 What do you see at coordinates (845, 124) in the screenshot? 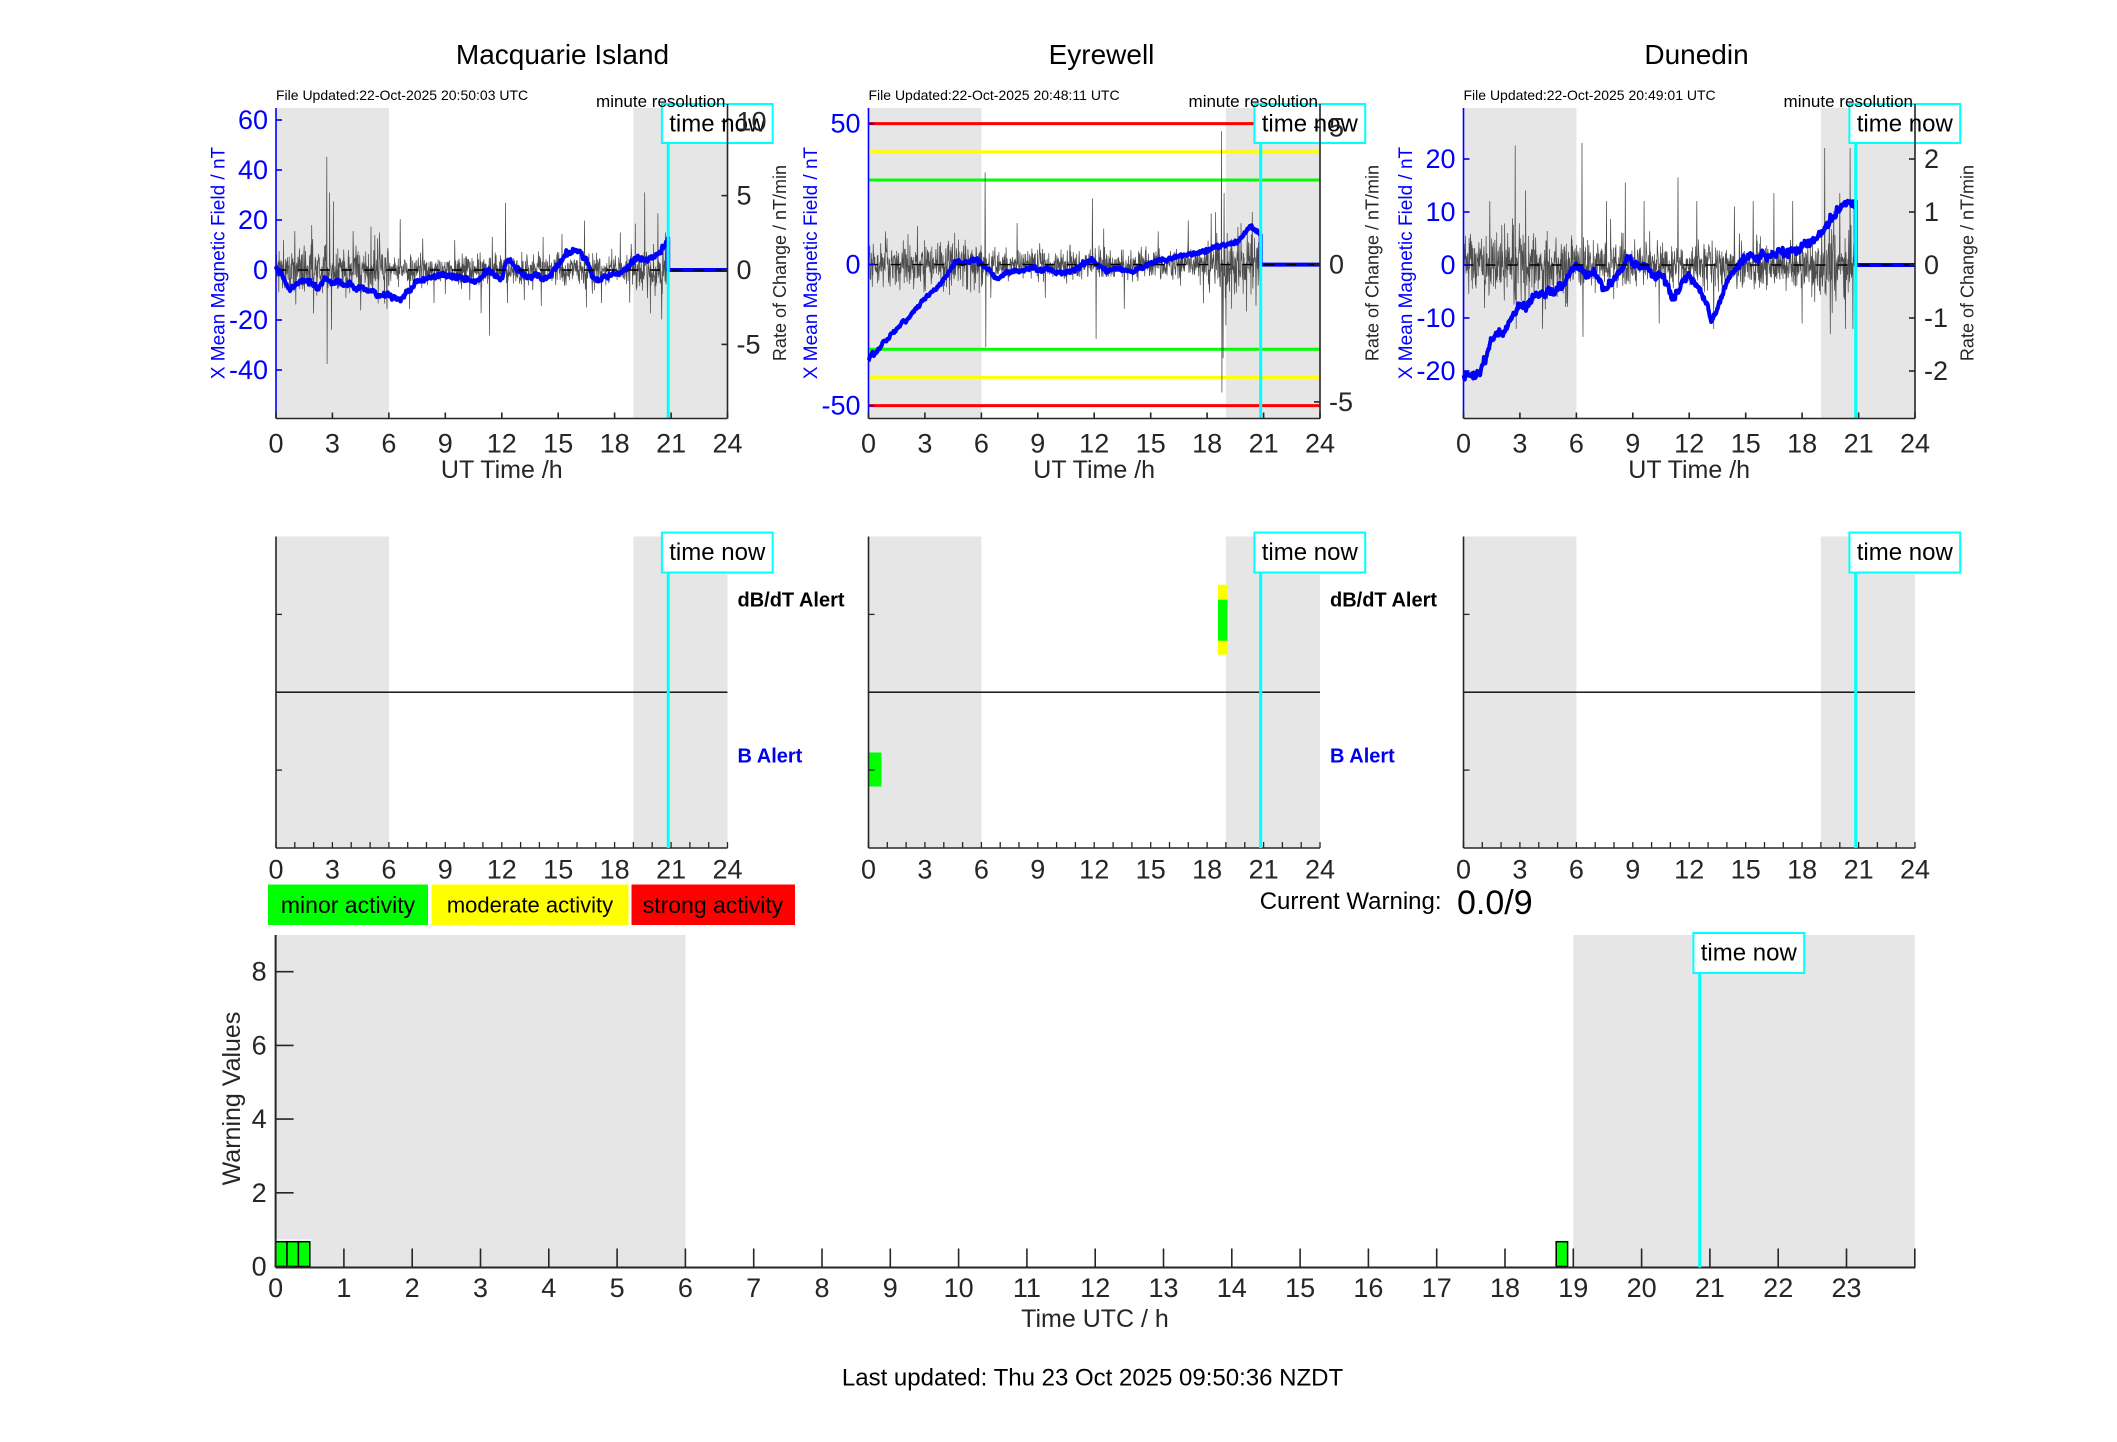
I see `svg-text: 50` at bounding box center [845, 124].